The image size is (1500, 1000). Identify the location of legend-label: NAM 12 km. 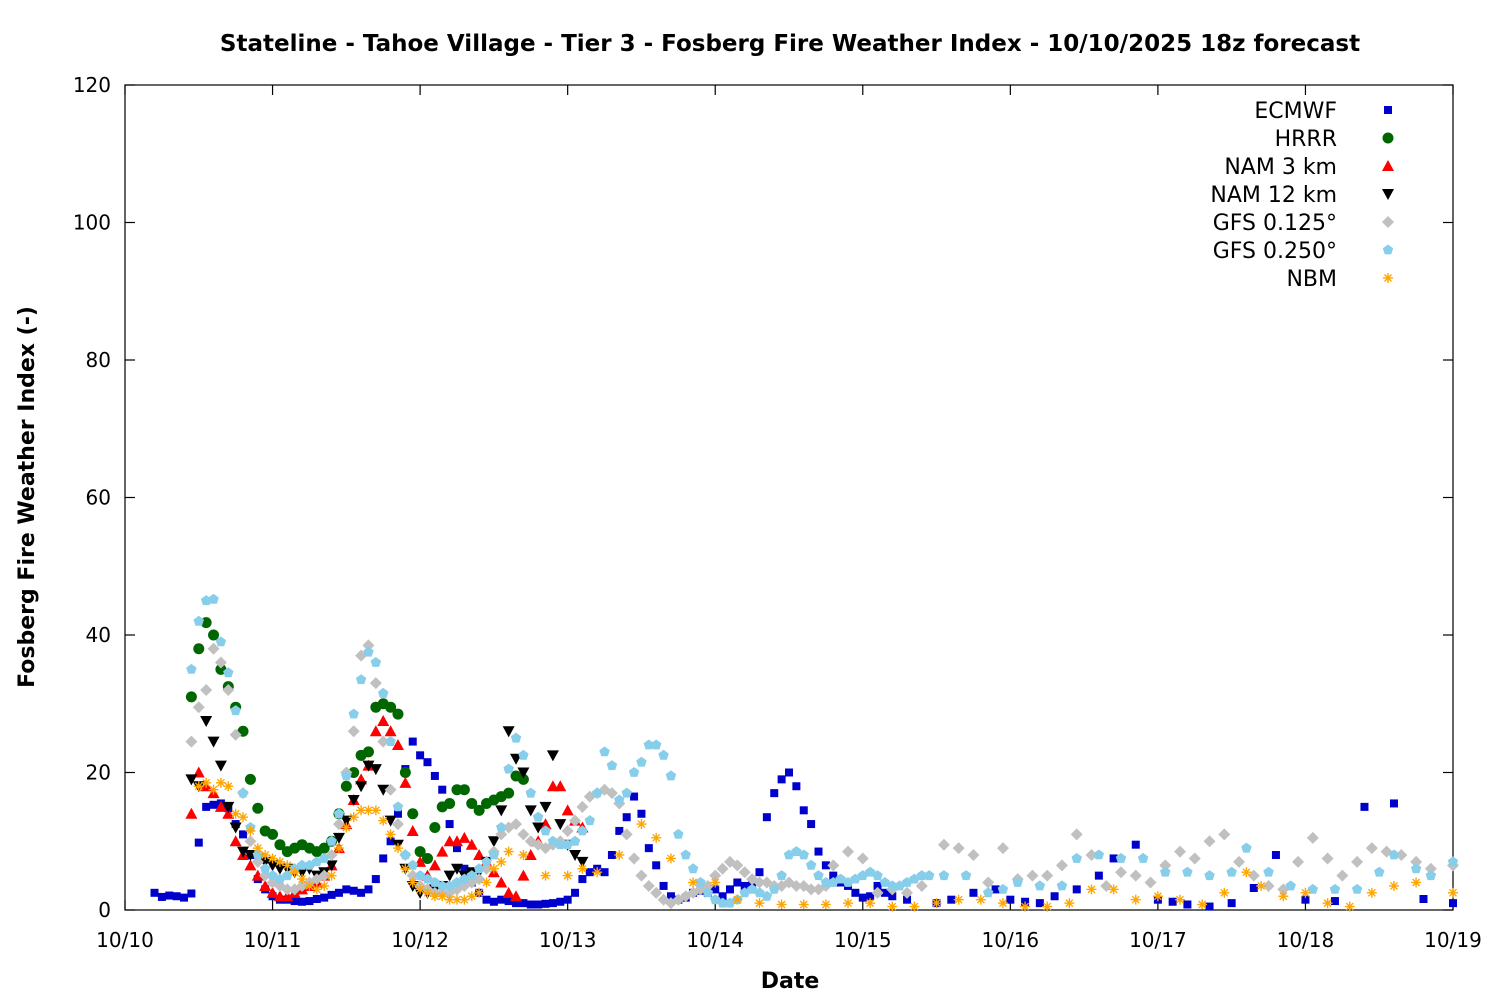
(1273, 195).